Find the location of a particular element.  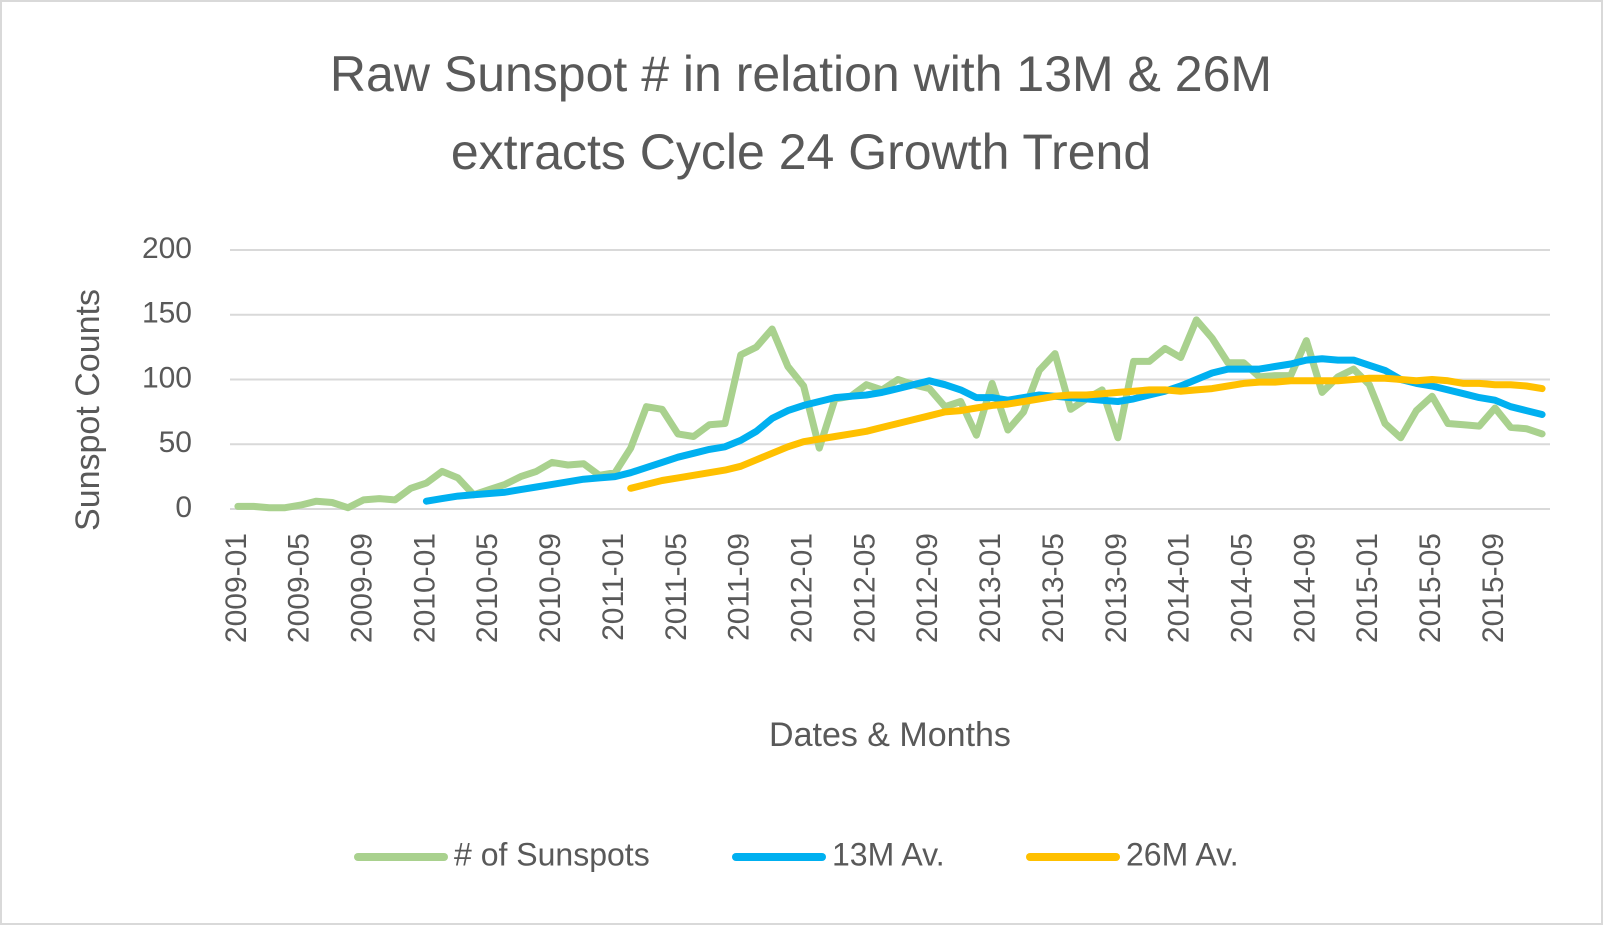

chart-title: extracts Cycle 24 Growth Trend is located at coordinates (801, 152).